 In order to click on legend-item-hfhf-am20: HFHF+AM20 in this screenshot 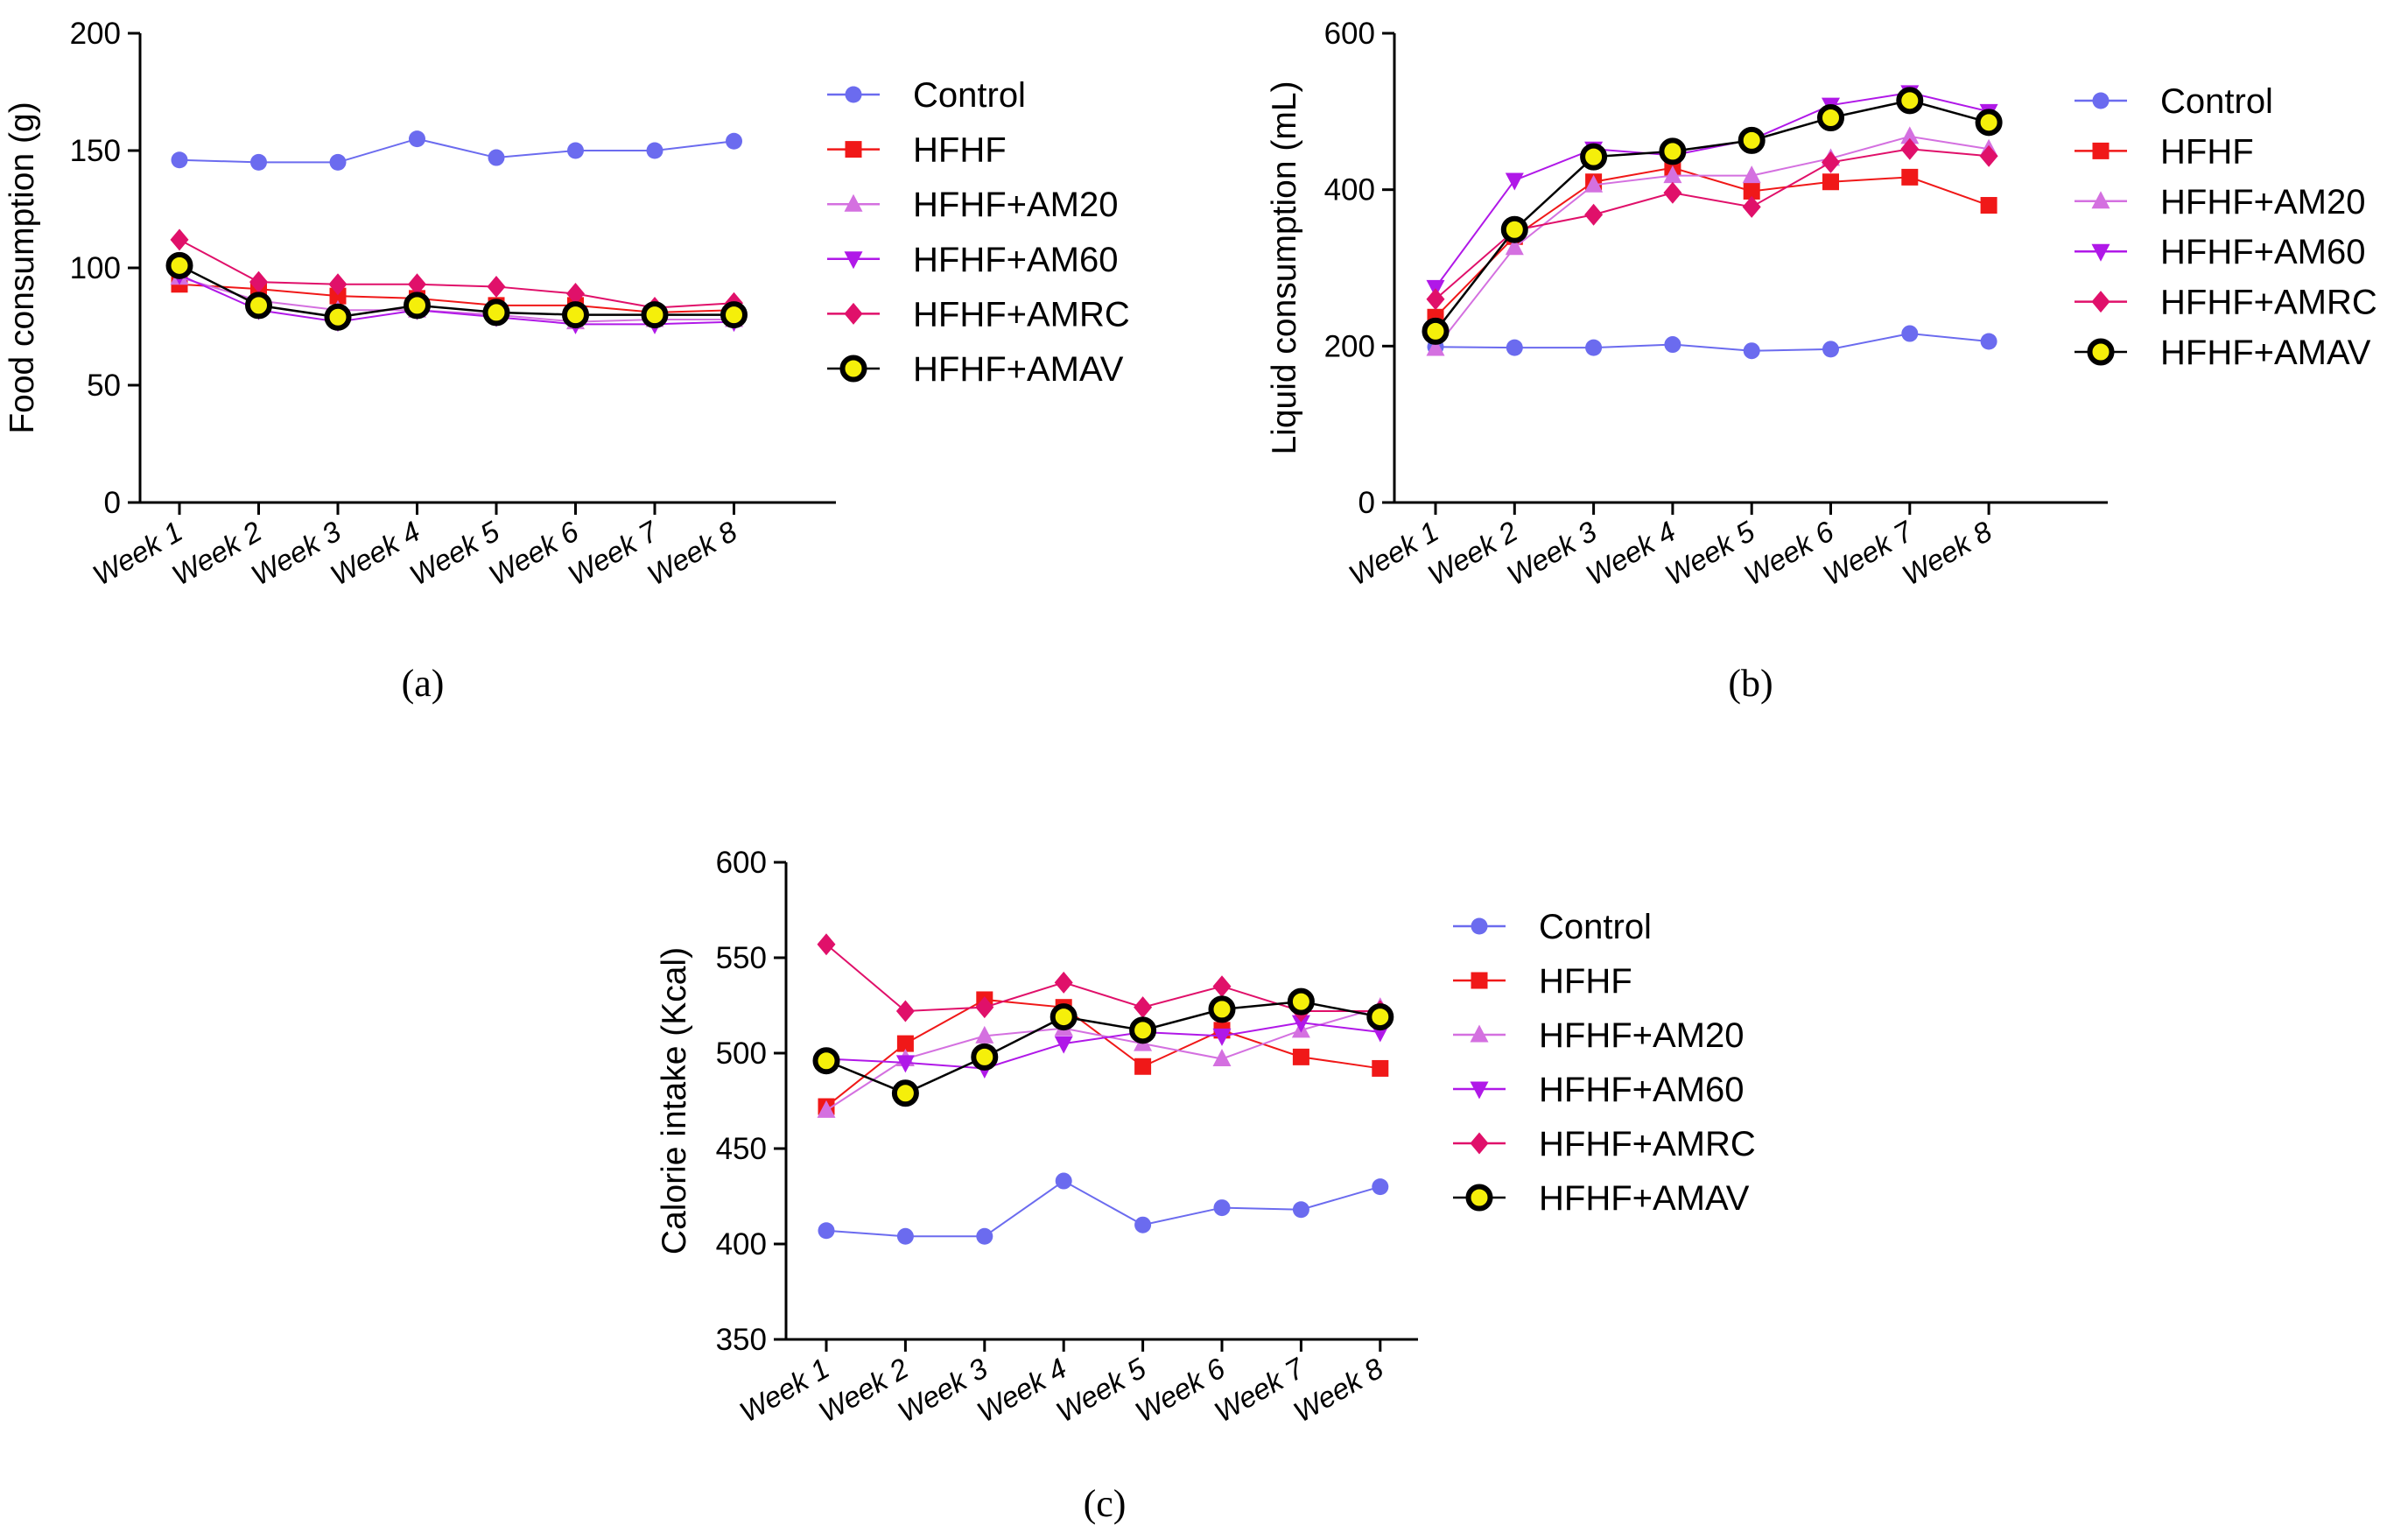, I will do `click(1599, 1036)`.